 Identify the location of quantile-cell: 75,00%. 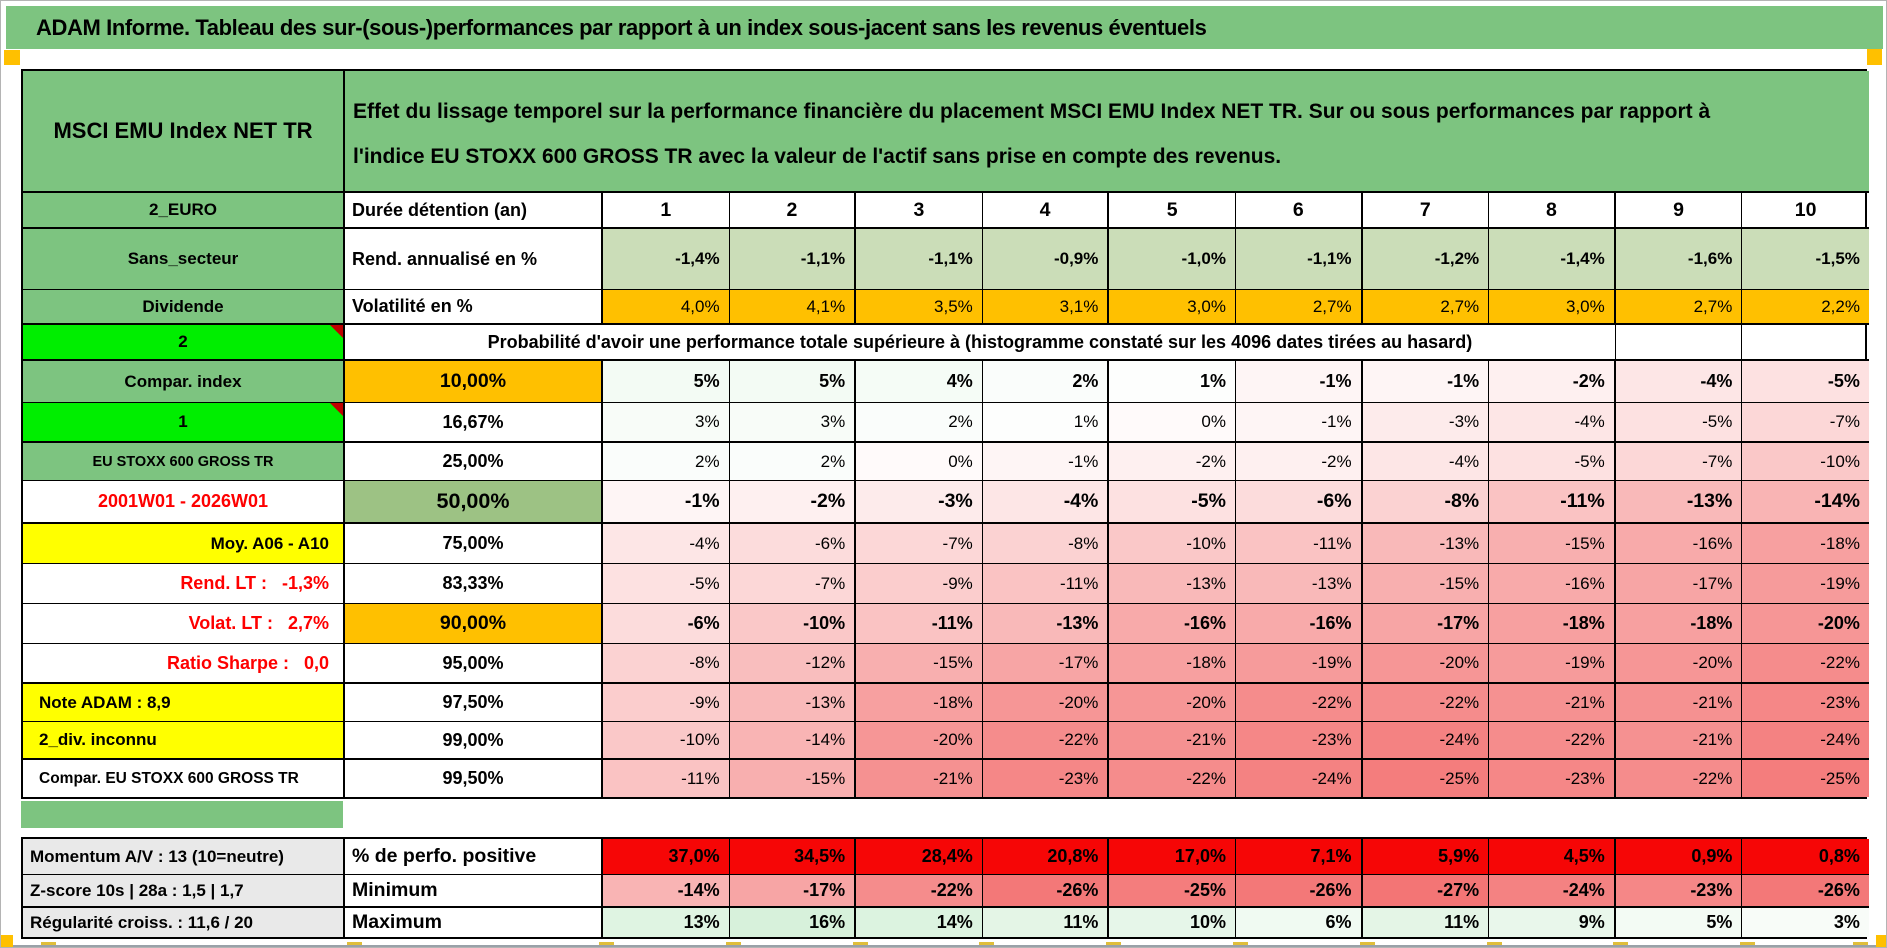
(474, 544).